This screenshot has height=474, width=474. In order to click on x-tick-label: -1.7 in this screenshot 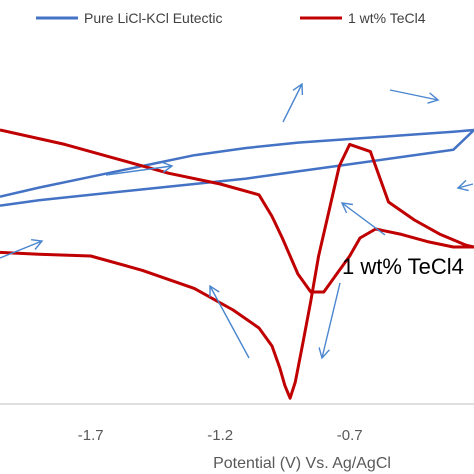, I will do `click(91, 435)`.